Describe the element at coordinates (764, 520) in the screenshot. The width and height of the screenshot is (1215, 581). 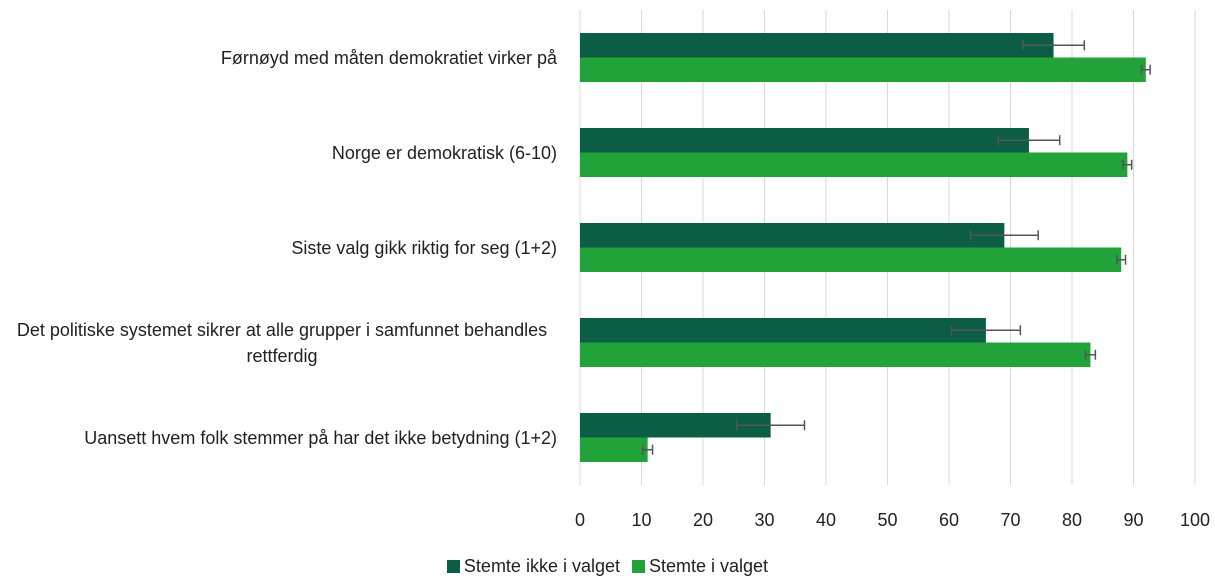
I see `x-tick-label: 30` at that location.